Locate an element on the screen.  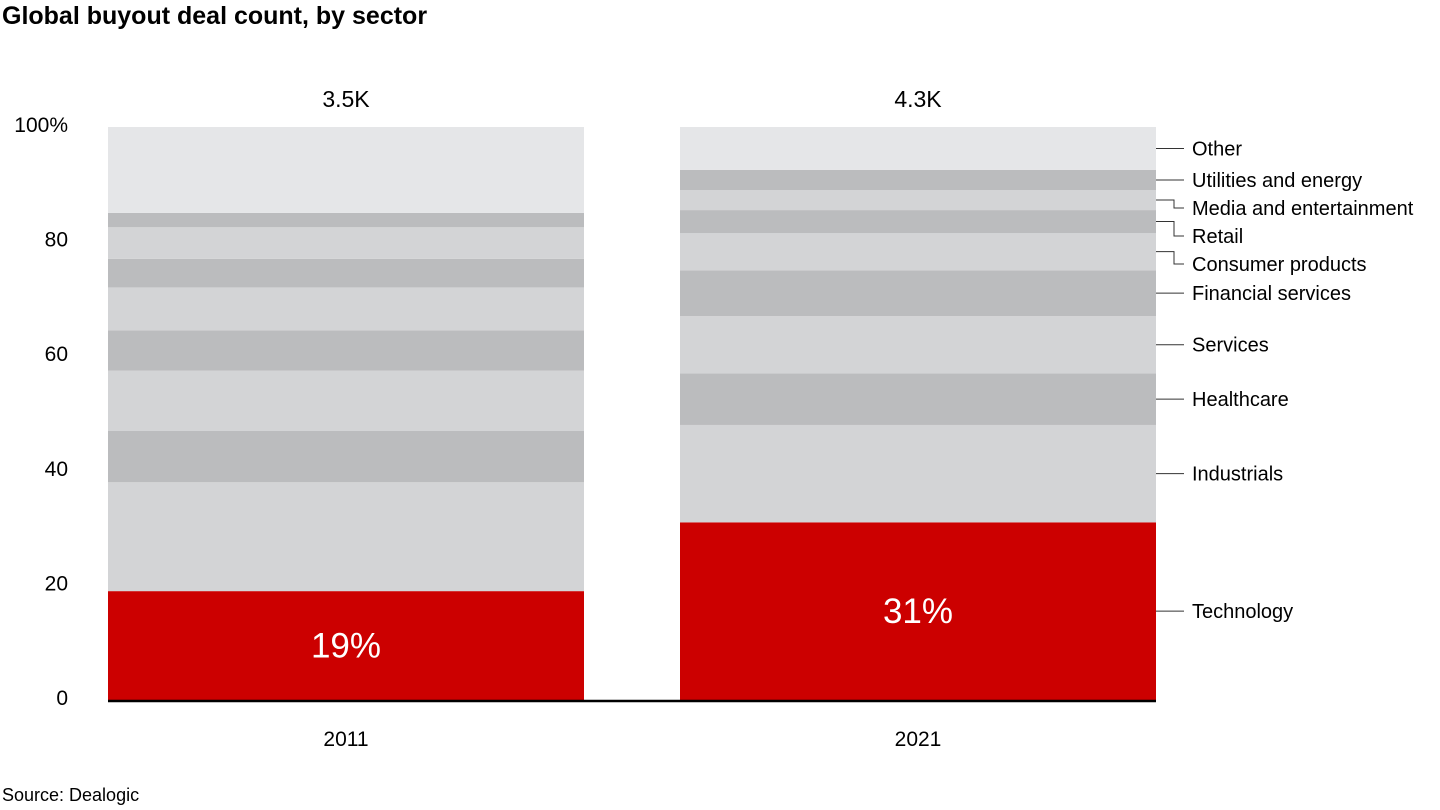
bar-segment-media-and-entertainment-2011 is located at coordinates (346, 243).